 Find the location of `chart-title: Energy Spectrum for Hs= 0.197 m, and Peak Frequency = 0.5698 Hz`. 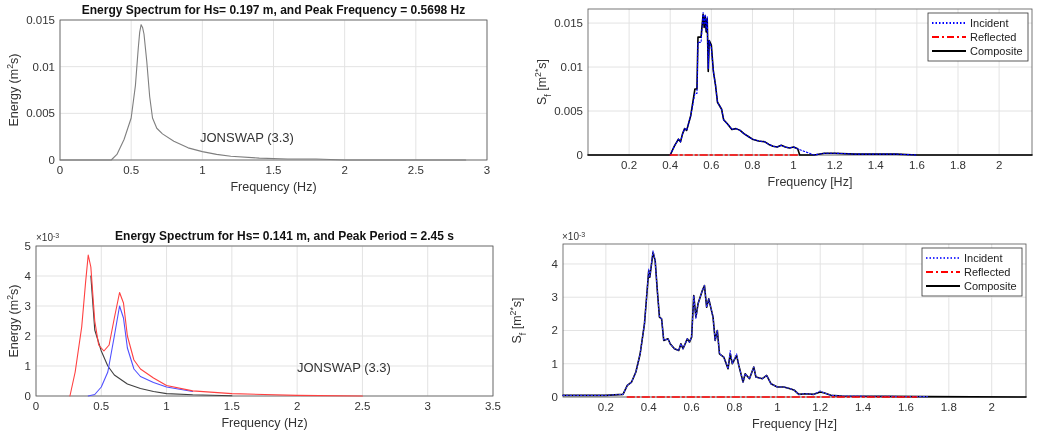

chart-title: Energy Spectrum for Hs= 0.197 m, and Peak Frequency = 0.5698 Hz is located at coordinates (273, 10).